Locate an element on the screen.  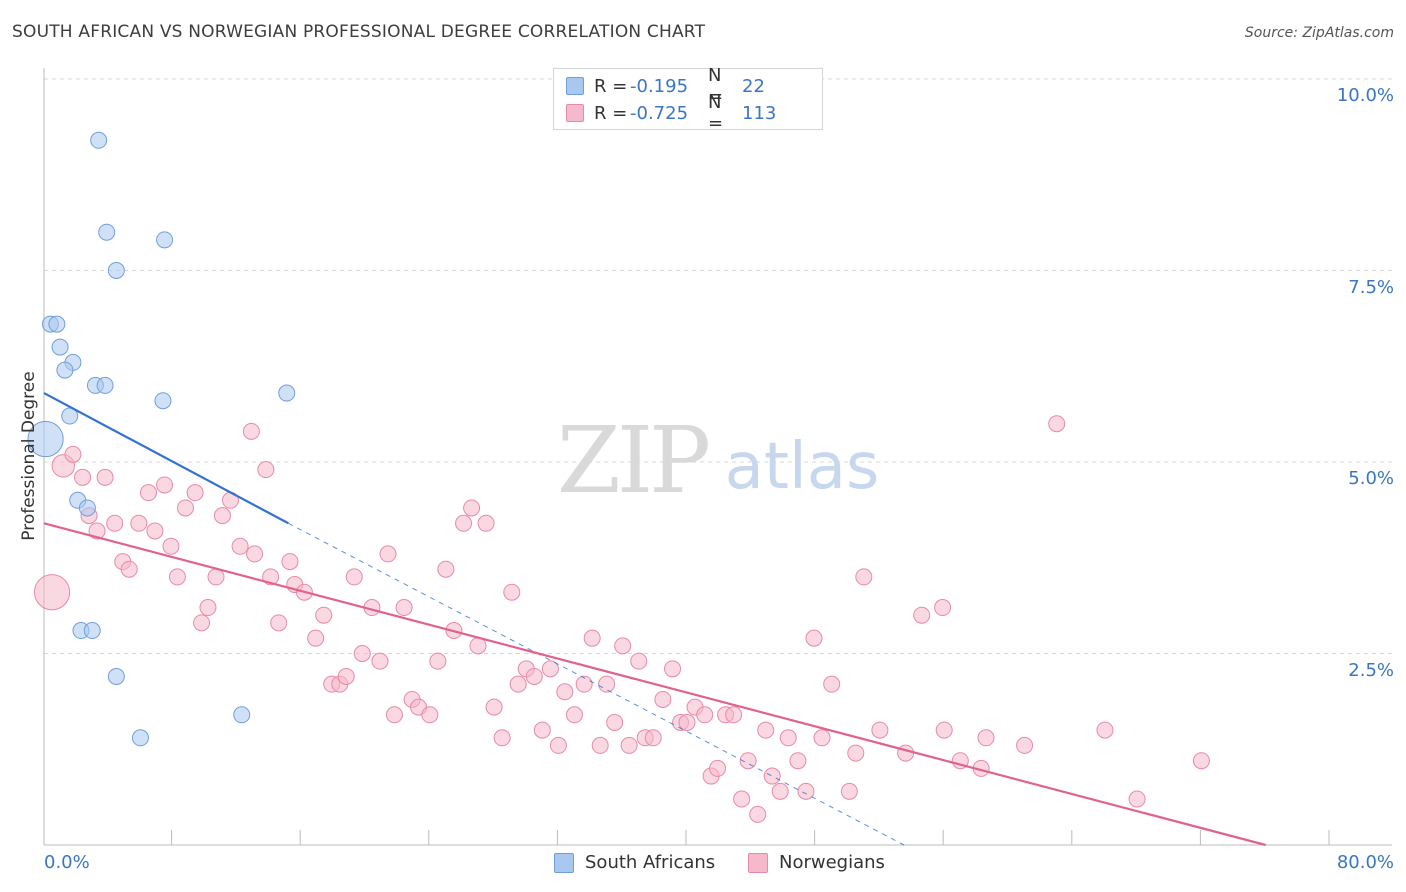
y-tick-label: 7.5% is located at coordinates (1371, 287).